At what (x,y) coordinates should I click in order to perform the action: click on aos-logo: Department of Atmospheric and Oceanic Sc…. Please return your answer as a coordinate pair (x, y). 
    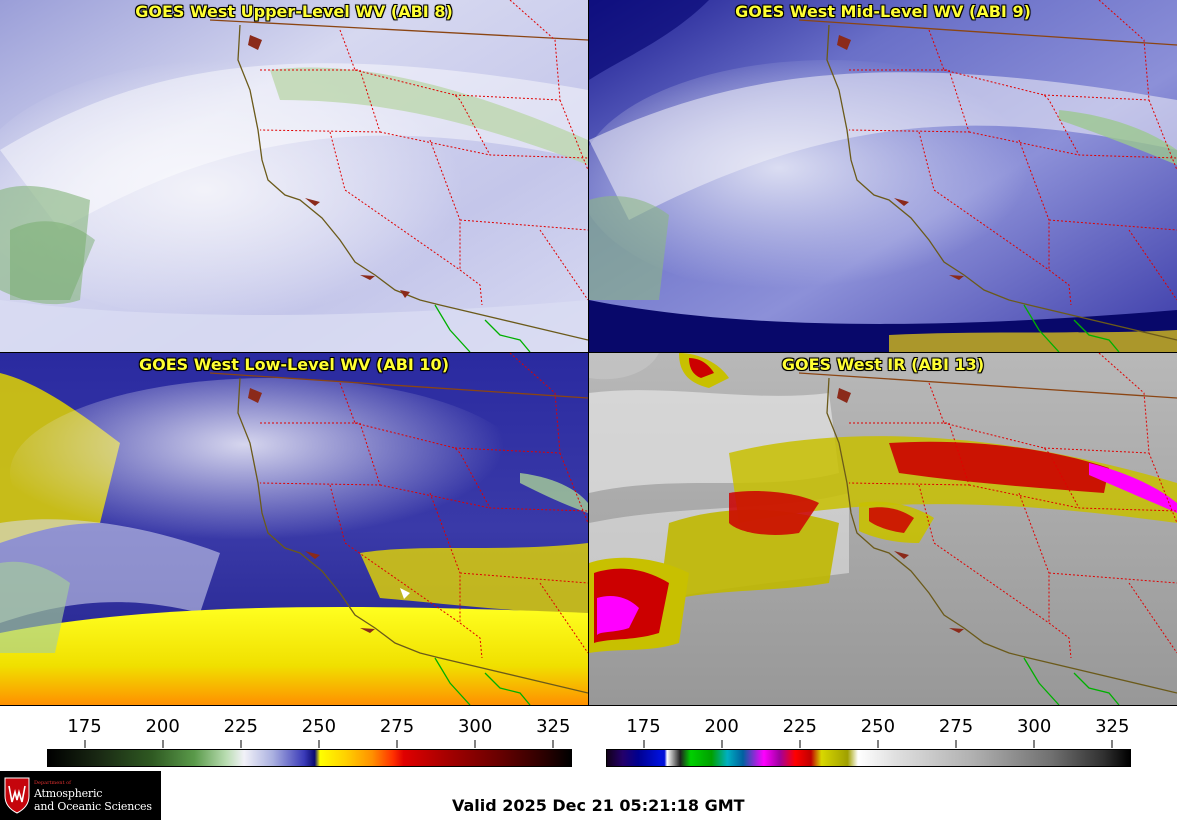
    Looking at the image, I should click on (80, 795).